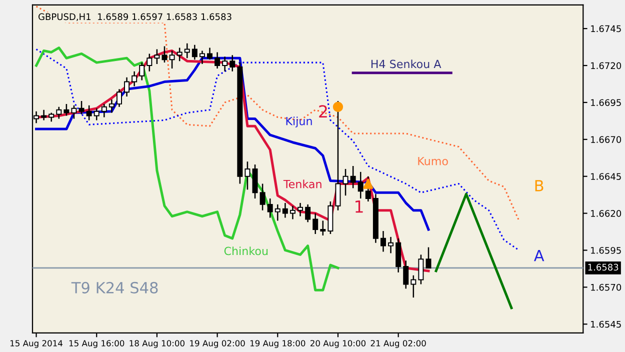 Image resolution: width=625 pixels, height=352 pixels. Describe the element at coordinates (246, 251) in the screenshot. I see `annotation: Chinkou` at that location.